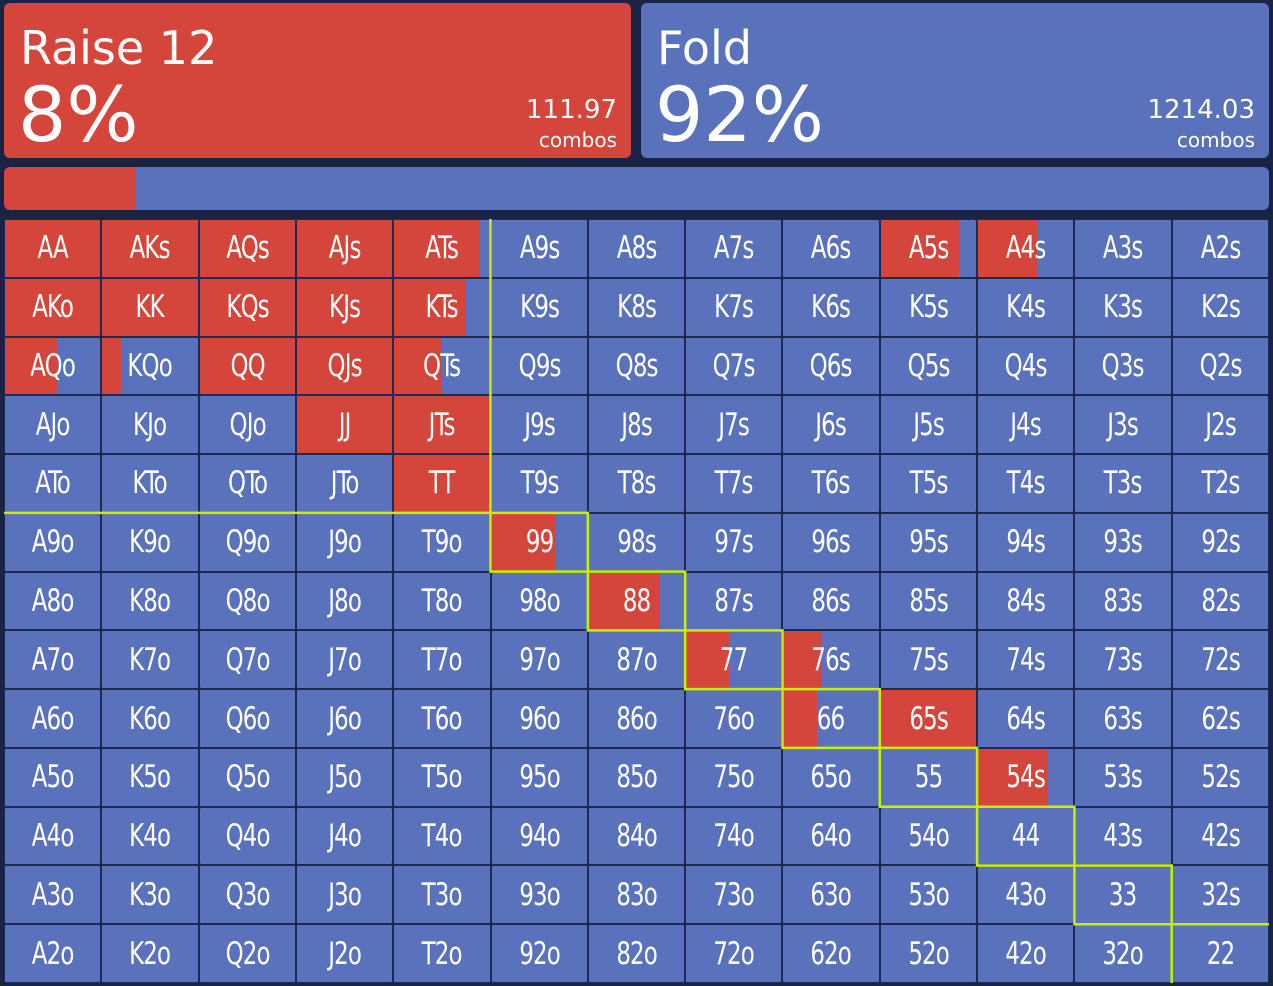 The image size is (1273, 986). Describe the element at coordinates (53, 248) in the screenshot. I see `hand-cell-AA: AA` at that location.